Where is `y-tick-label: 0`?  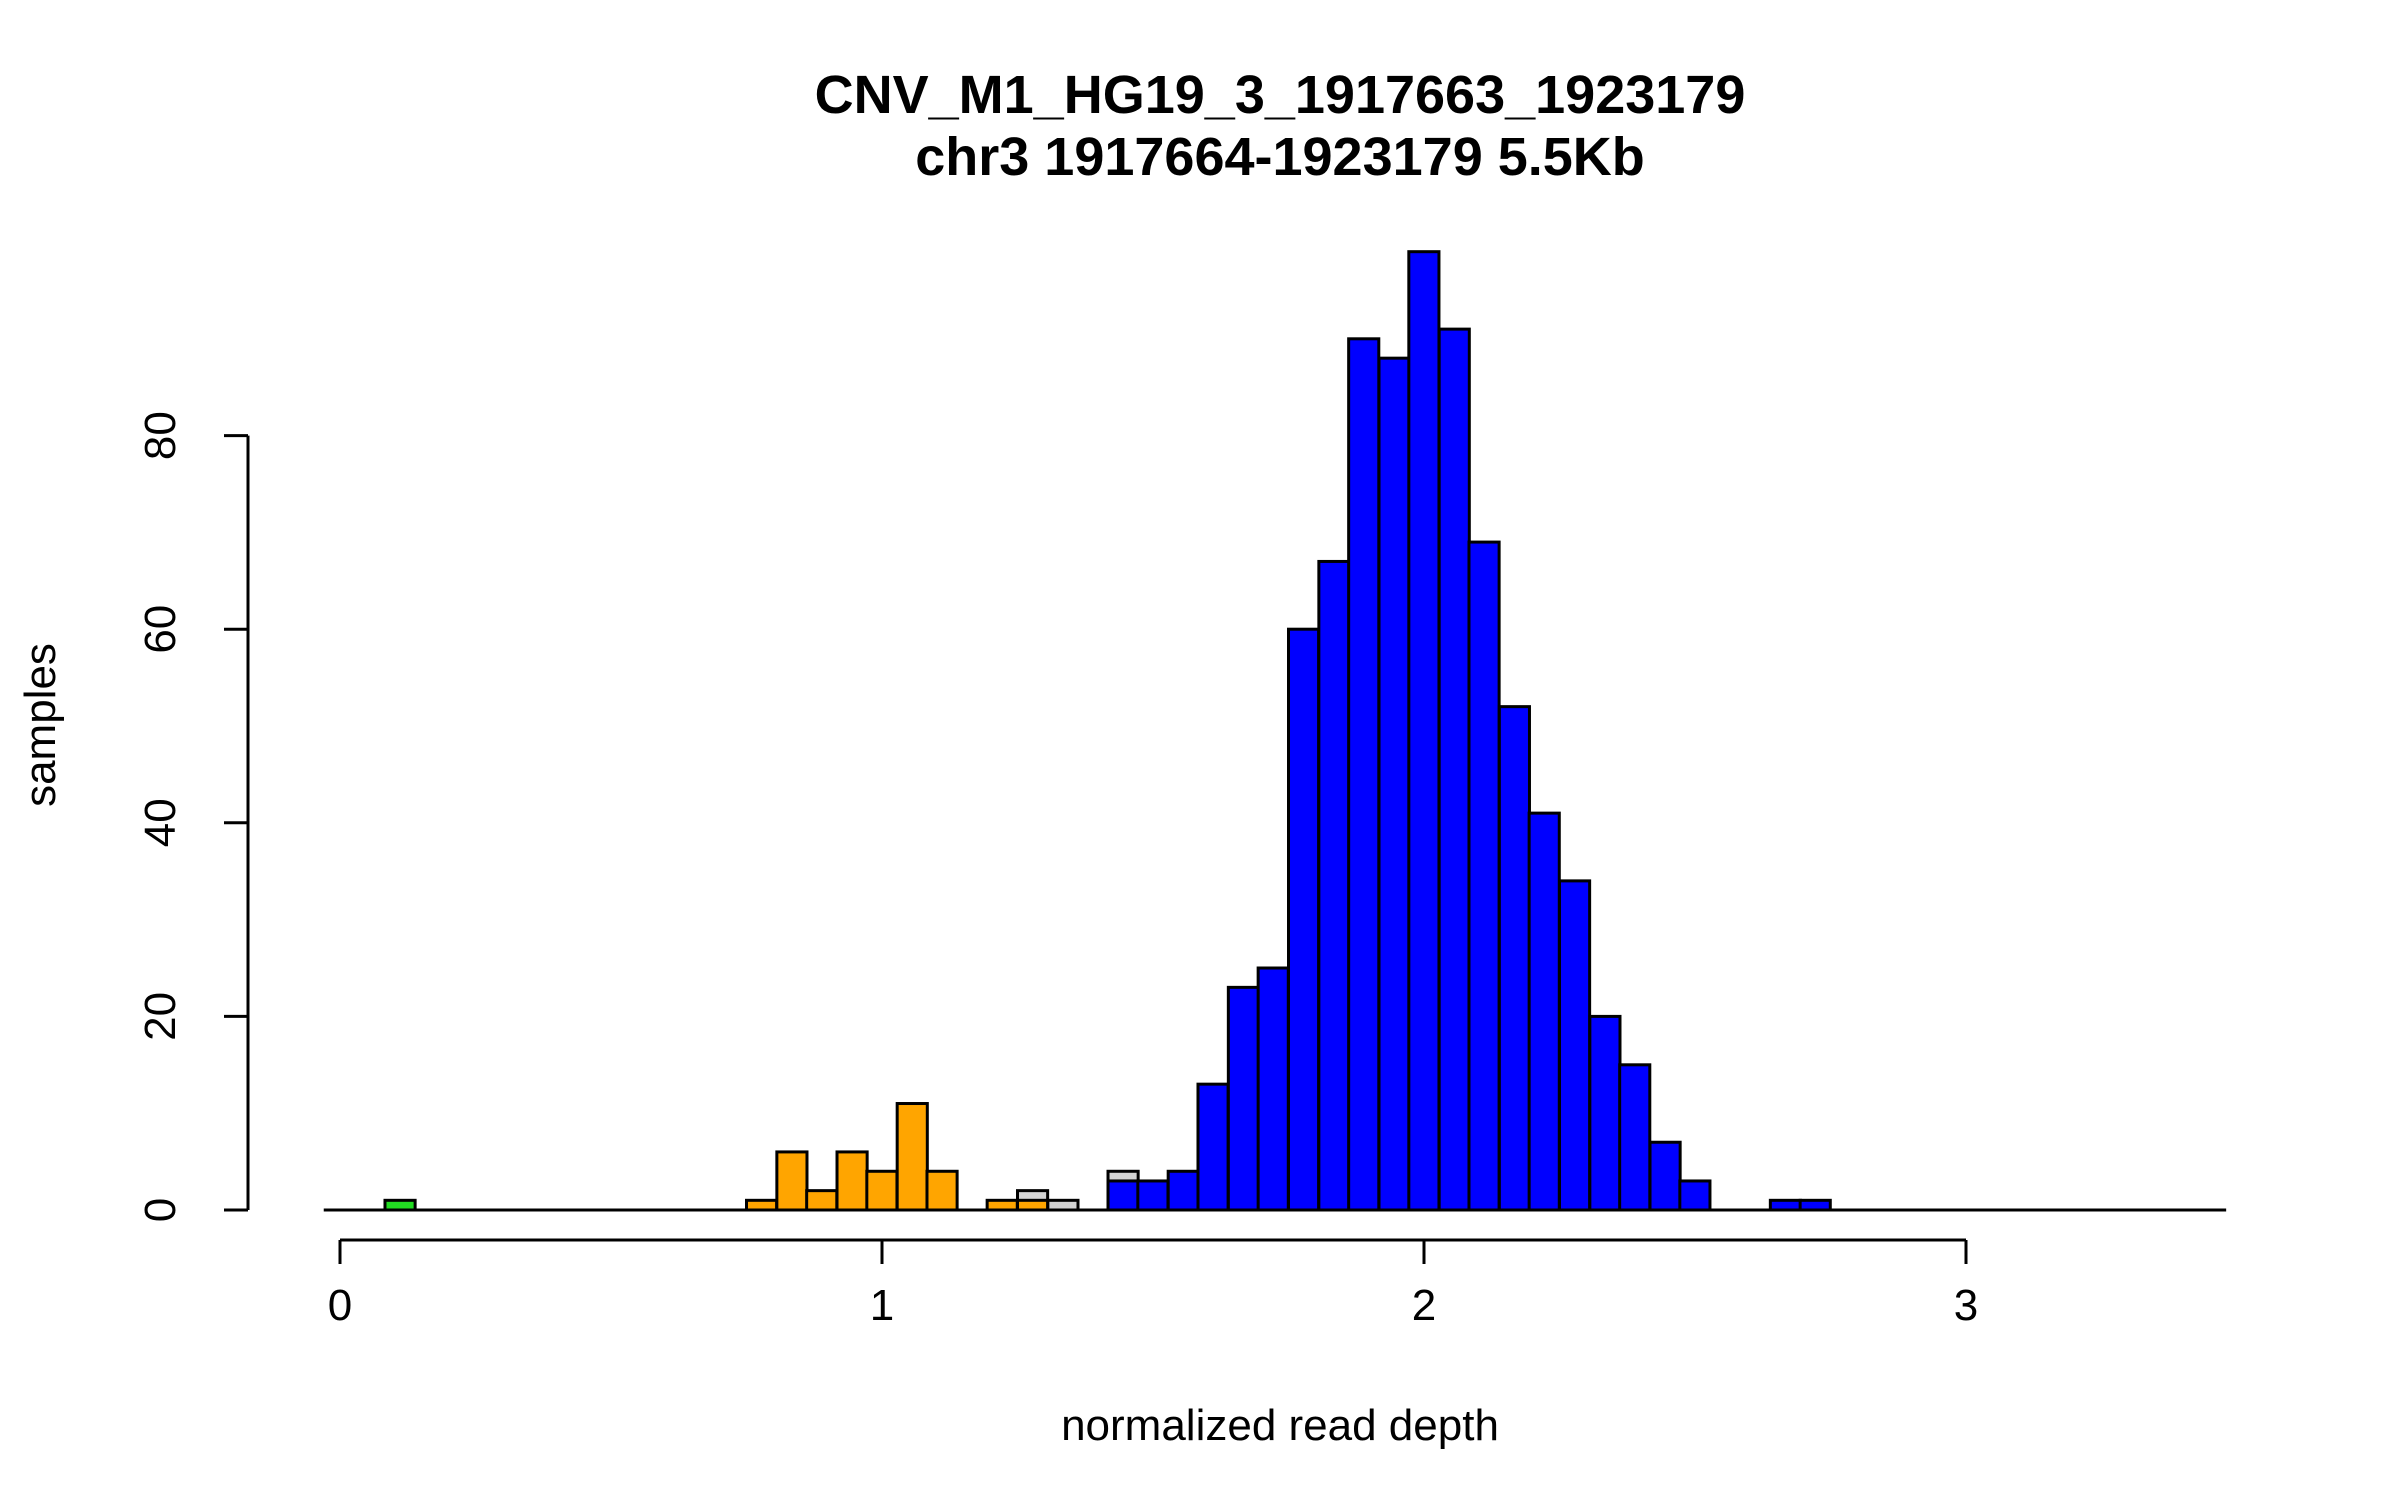
y-tick-label: 0 is located at coordinates (160, 1210).